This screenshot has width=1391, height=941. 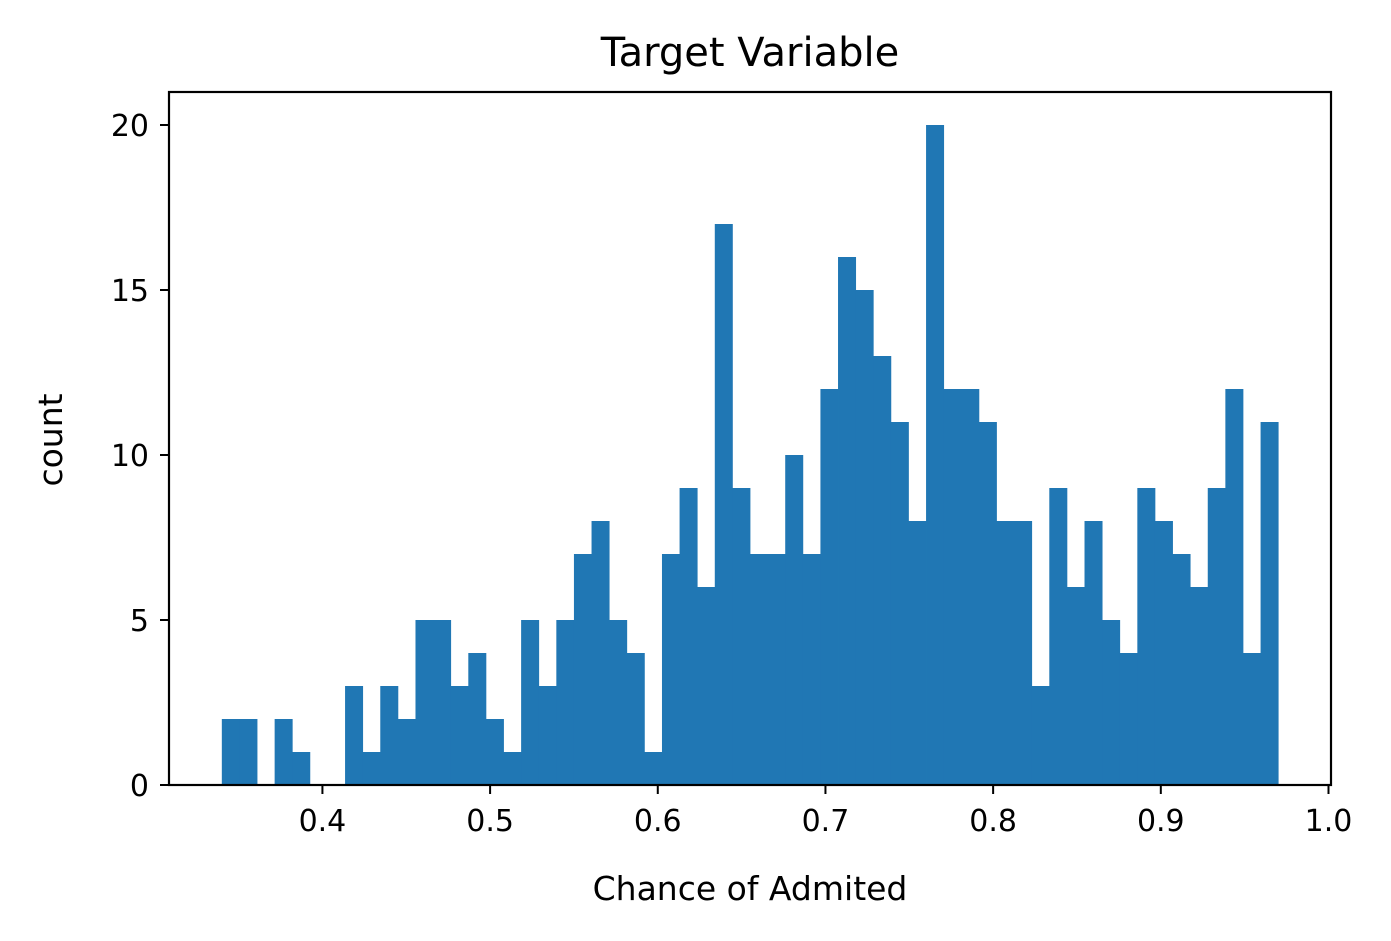 I want to click on y-tick-label: 15, so click(x=130, y=291).